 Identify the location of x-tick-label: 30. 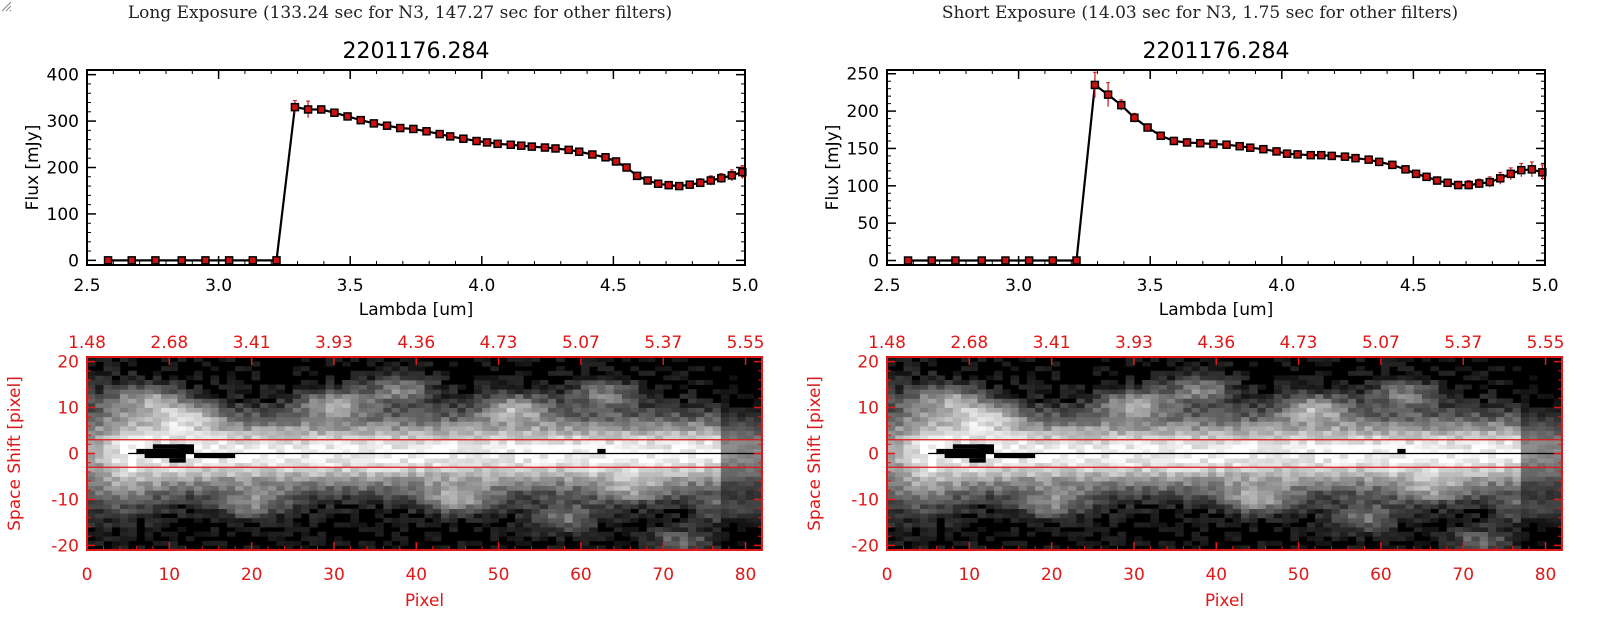
(334, 575).